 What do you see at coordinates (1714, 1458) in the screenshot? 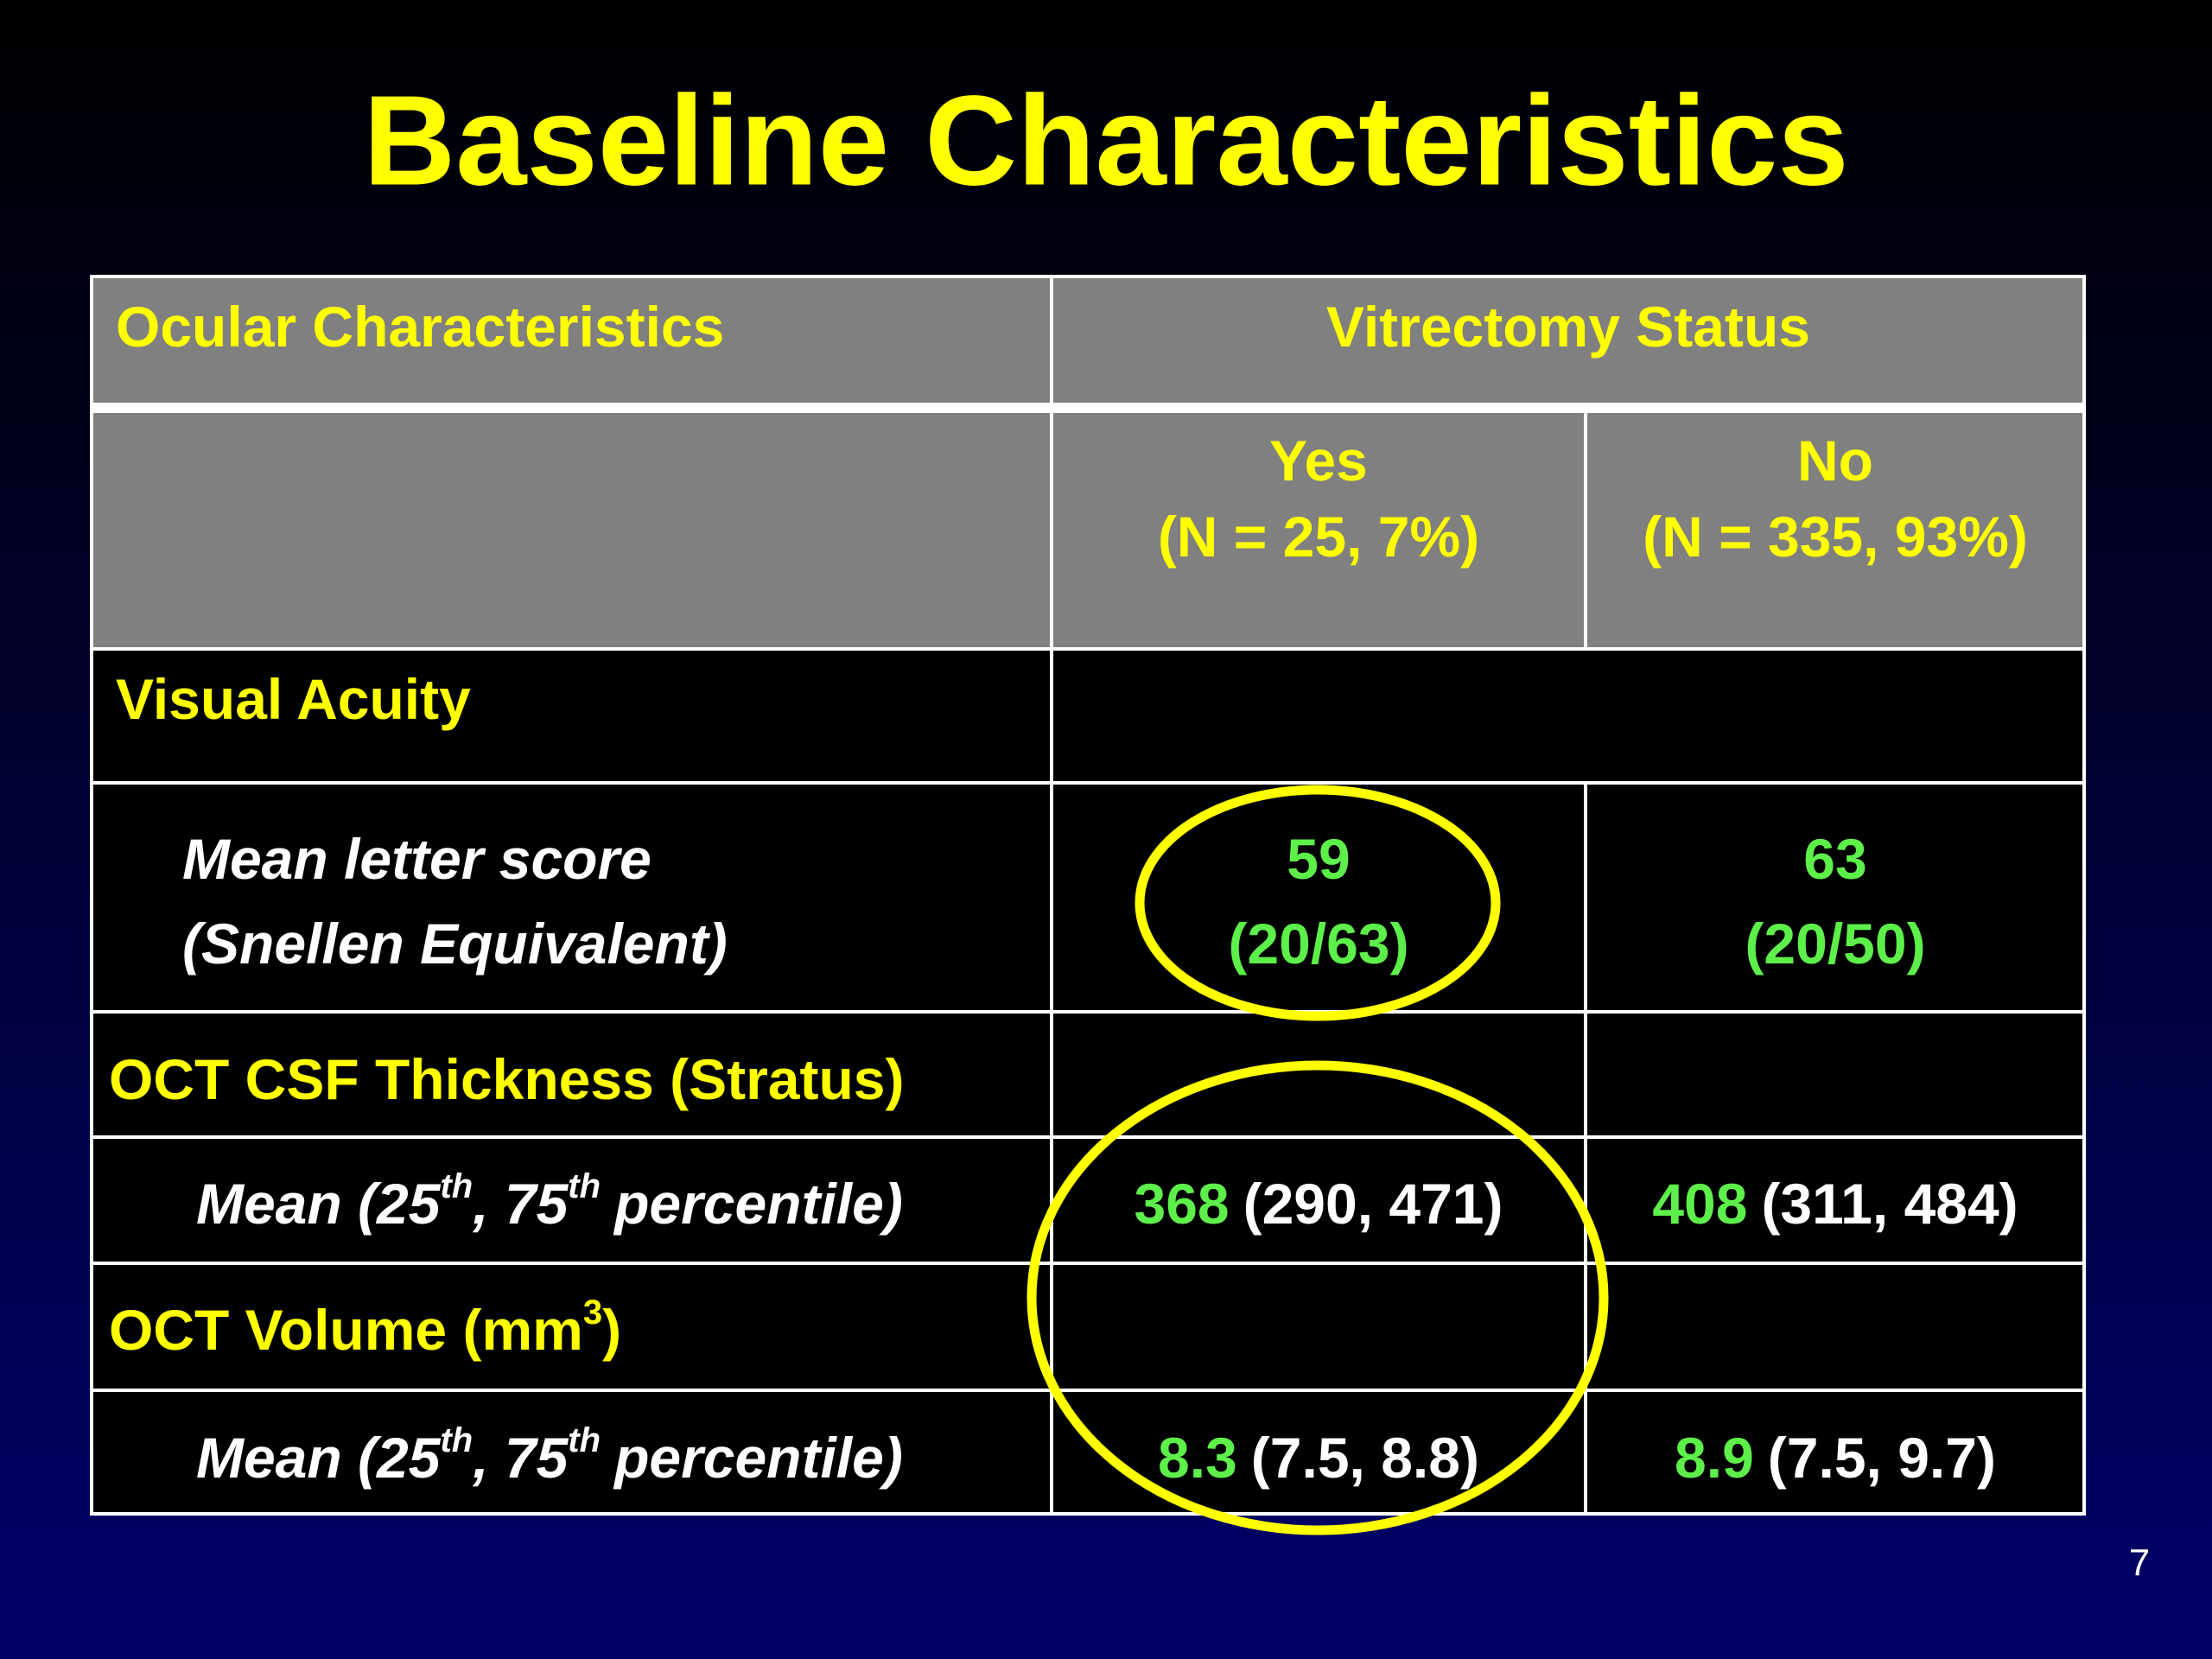
I see `mean: 8.9` at bounding box center [1714, 1458].